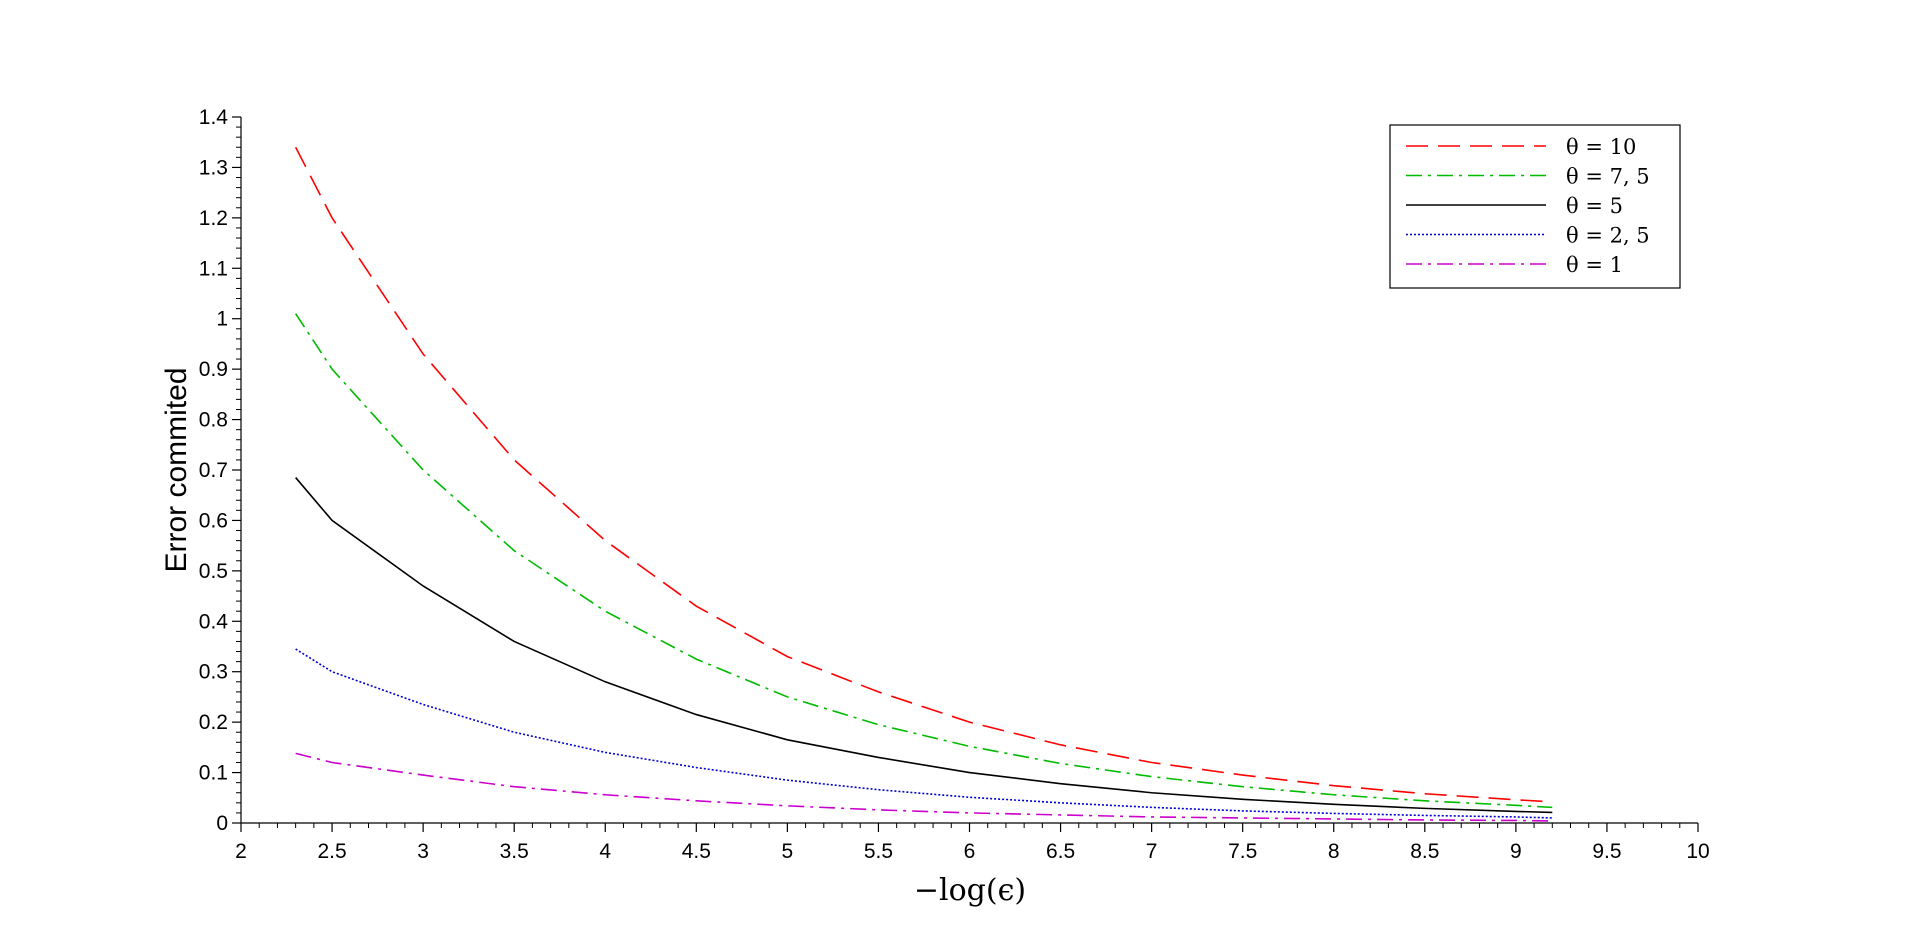  I want to click on x-tick-label: 5.5, so click(878, 851).